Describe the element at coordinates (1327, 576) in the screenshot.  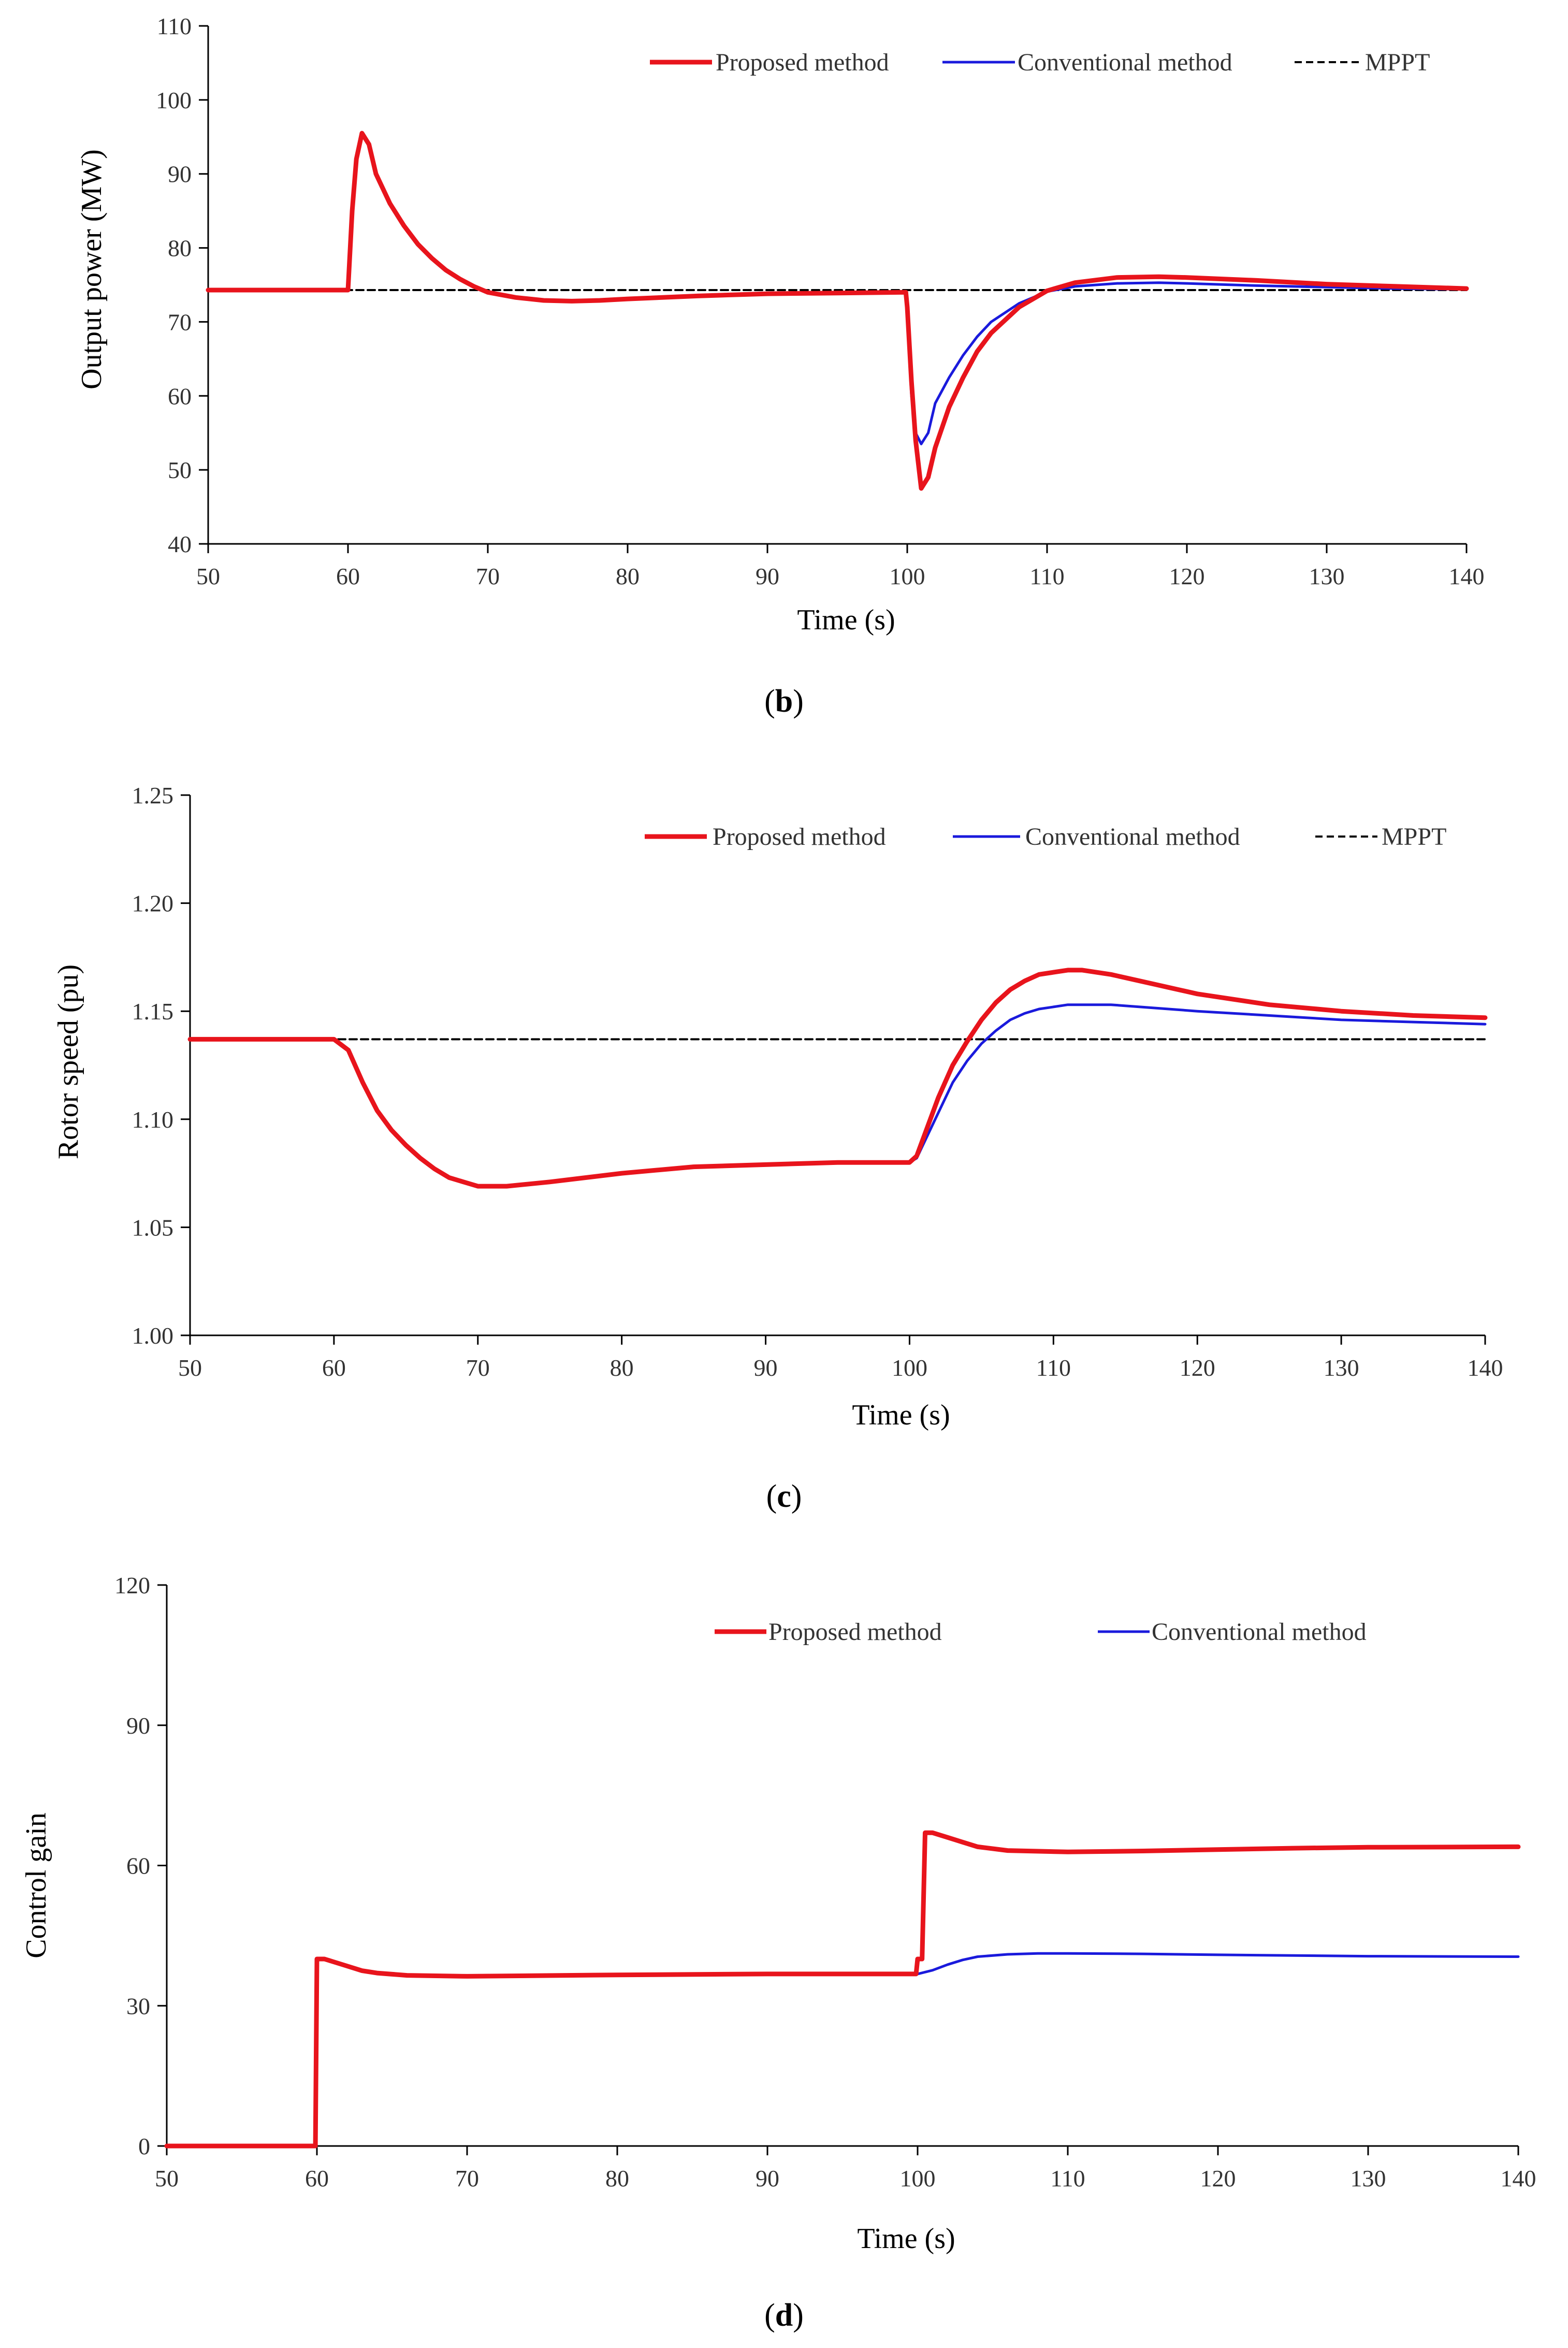
I see `x-tick-label-b: 130` at that location.